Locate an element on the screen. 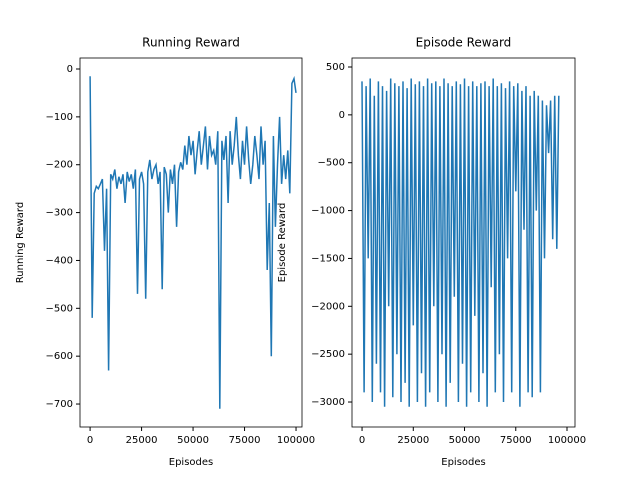  y-tick-label: −600 is located at coordinates (59, 356).